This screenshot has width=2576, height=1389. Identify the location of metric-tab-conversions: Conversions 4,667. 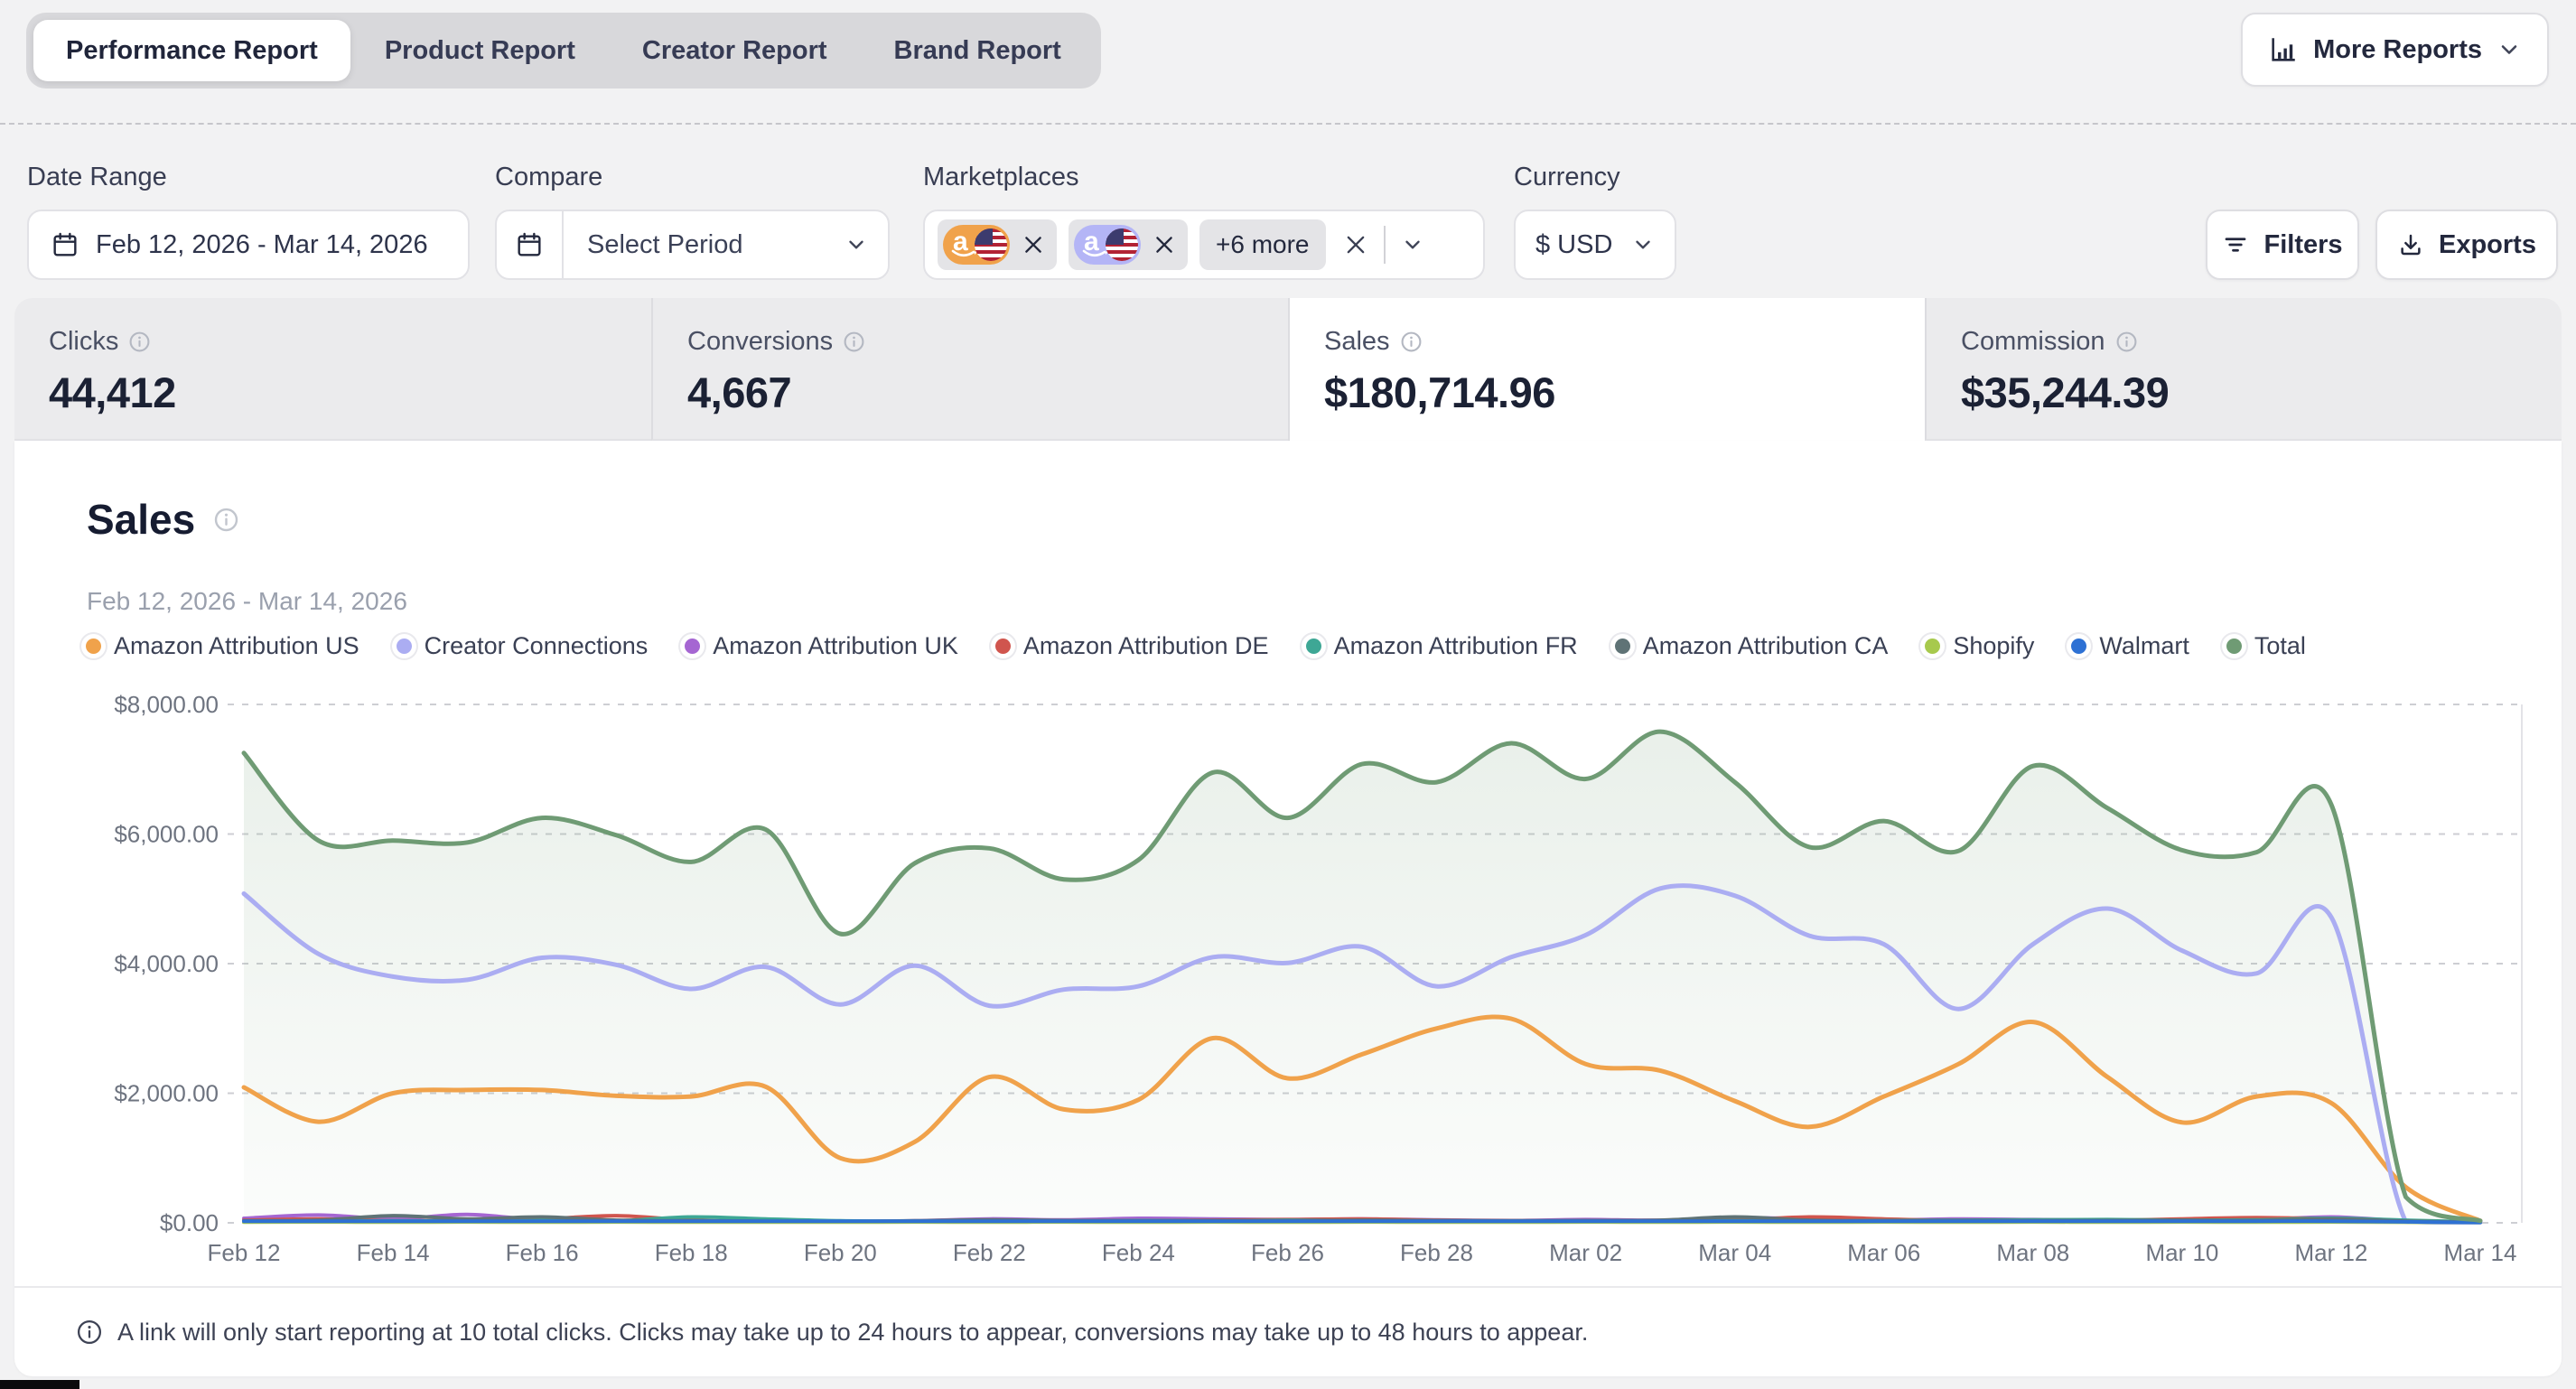
(969, 369).